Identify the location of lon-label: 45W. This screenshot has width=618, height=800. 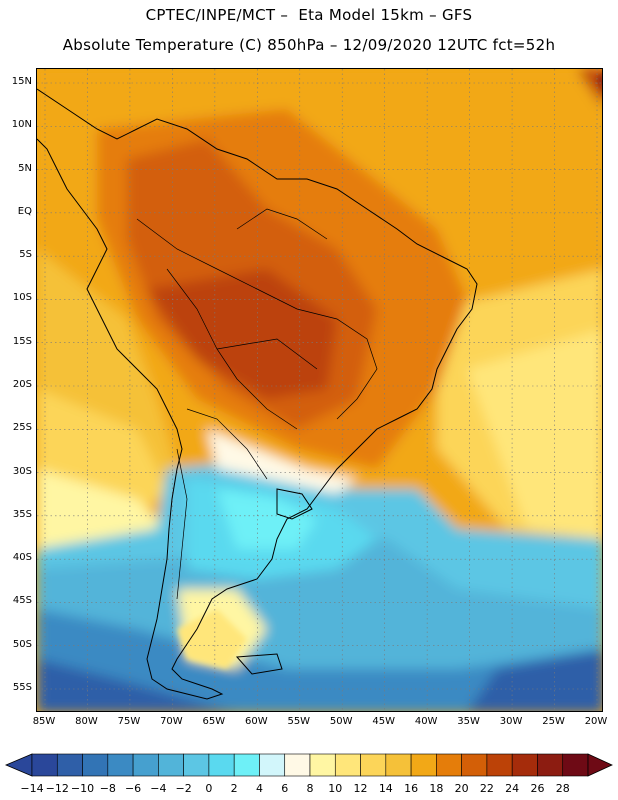
(383, 721).